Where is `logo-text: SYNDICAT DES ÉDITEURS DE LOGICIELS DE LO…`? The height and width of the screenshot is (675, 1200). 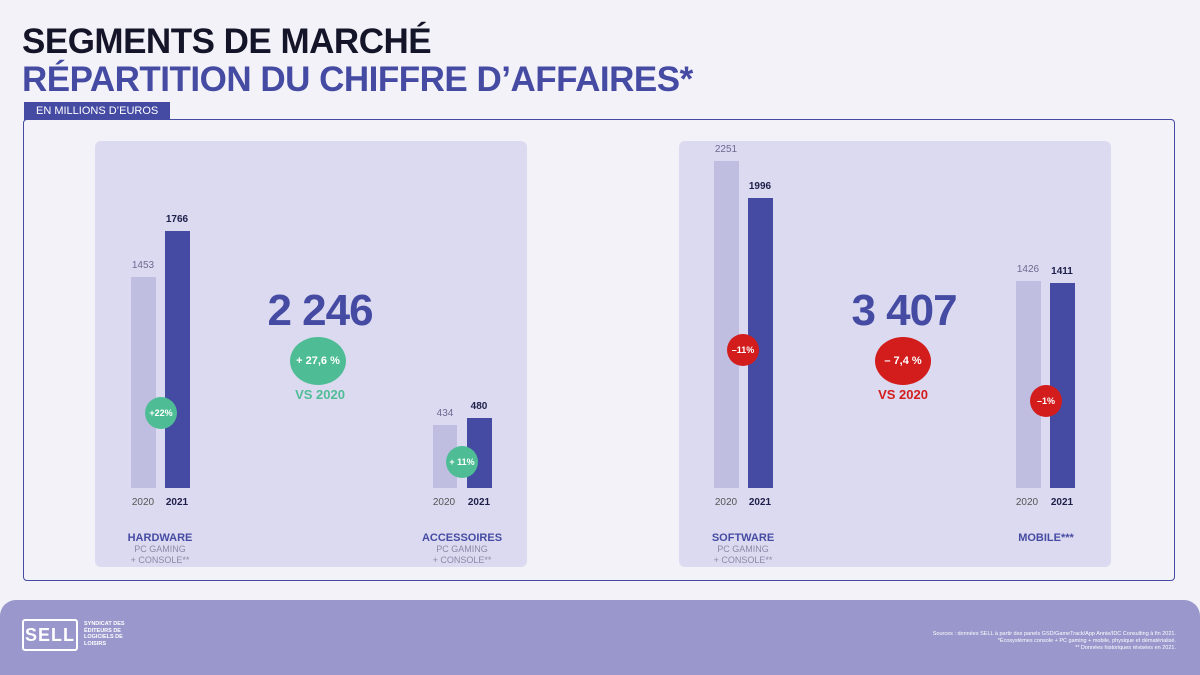 logo-text: SYNDICAT DES ÉDITEURS DE LOGICIELS DE LO… is located at coordinates (104, 634).